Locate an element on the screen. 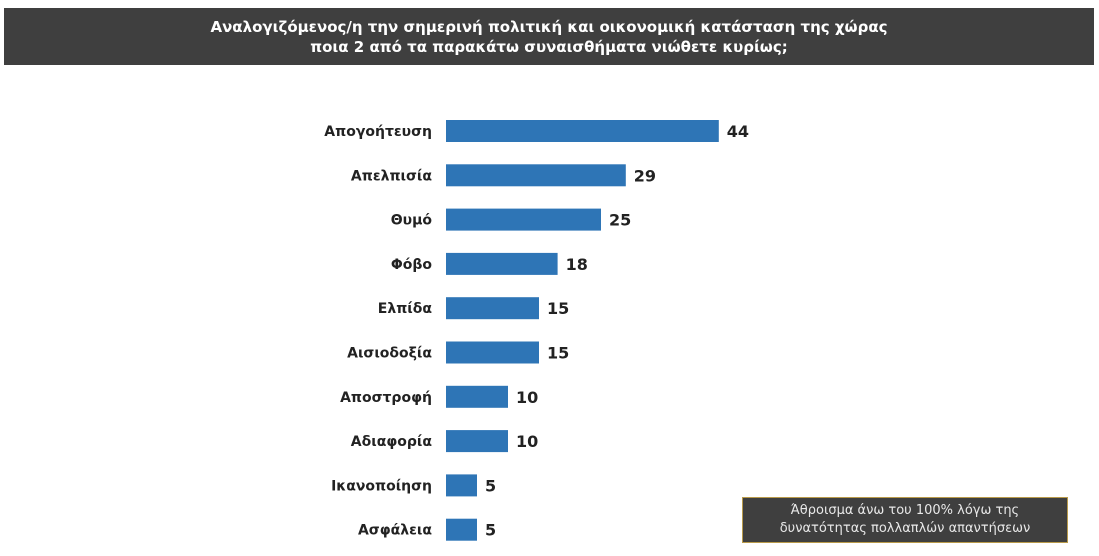  data-label: 44 is located at coordinates (738, 131).